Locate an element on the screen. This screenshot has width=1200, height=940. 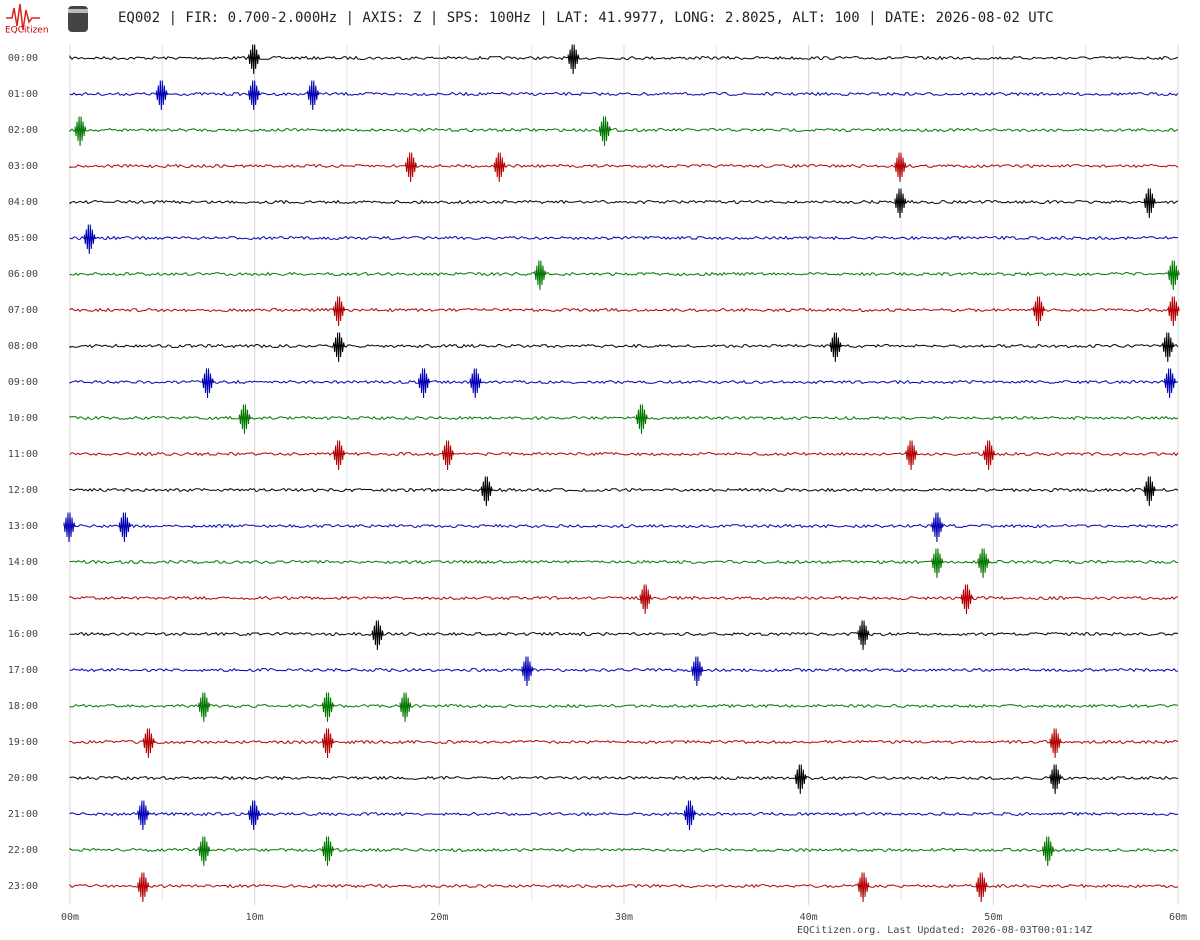
x-tick-label: 60m is located at coordinates (1178, 917).